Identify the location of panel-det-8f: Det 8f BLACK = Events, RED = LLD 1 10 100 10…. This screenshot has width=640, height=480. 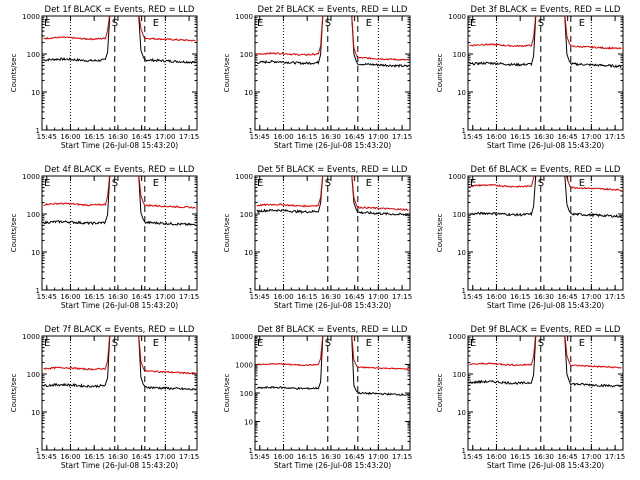
(317, 397).